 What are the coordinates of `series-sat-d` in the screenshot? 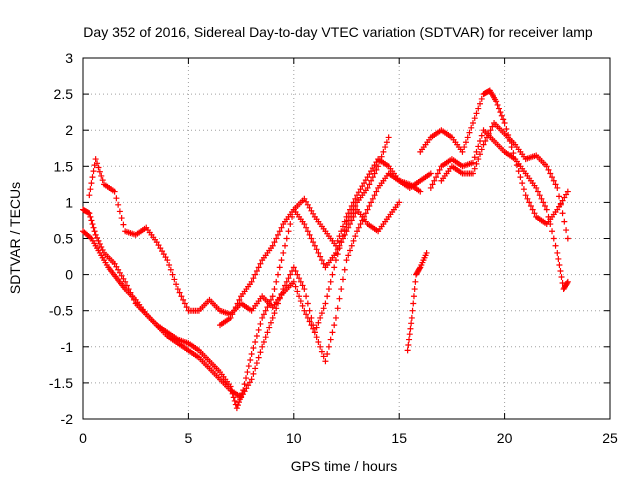 It's located at (310, 264).